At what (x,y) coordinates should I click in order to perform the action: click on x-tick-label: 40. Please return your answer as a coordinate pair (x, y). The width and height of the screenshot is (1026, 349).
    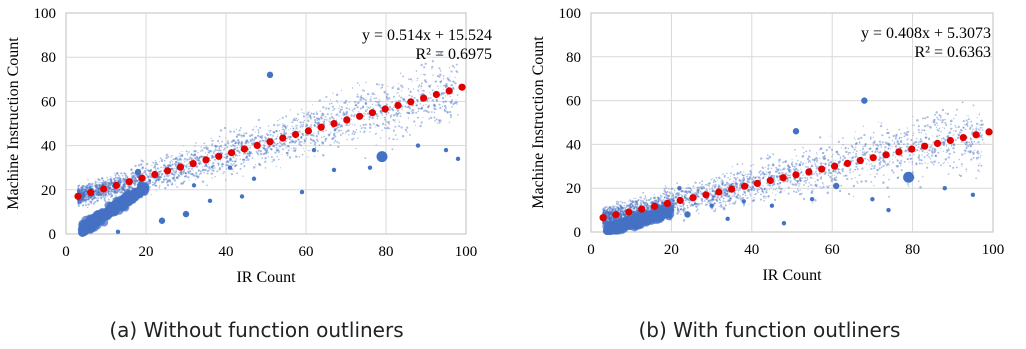
    Looking at the image, I should click on (226, 252).